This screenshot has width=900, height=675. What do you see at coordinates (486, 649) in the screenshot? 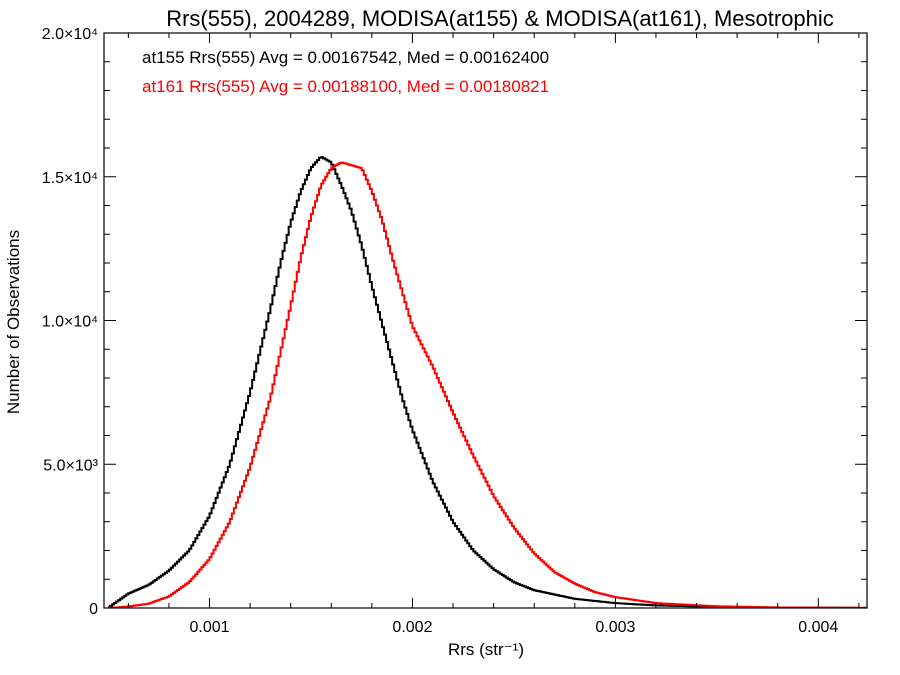
I see `x-axis-label: Rrs (str⁻¹)` at bounding box center [486, 649].